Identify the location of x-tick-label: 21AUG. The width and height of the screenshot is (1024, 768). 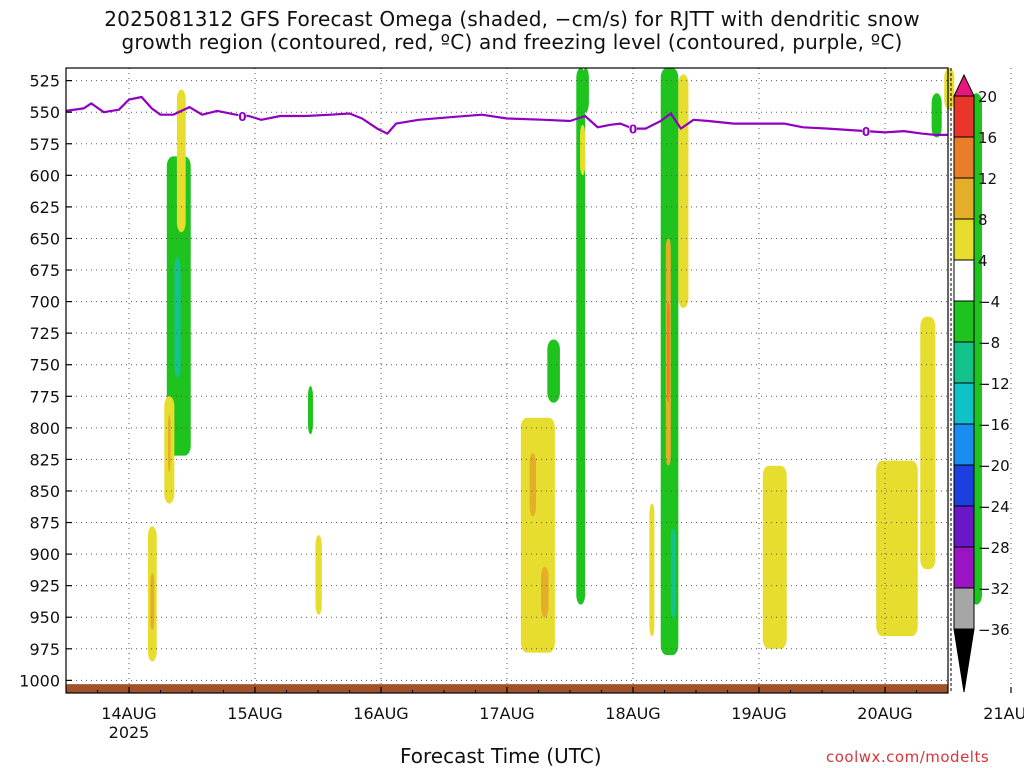
(1003, 713).